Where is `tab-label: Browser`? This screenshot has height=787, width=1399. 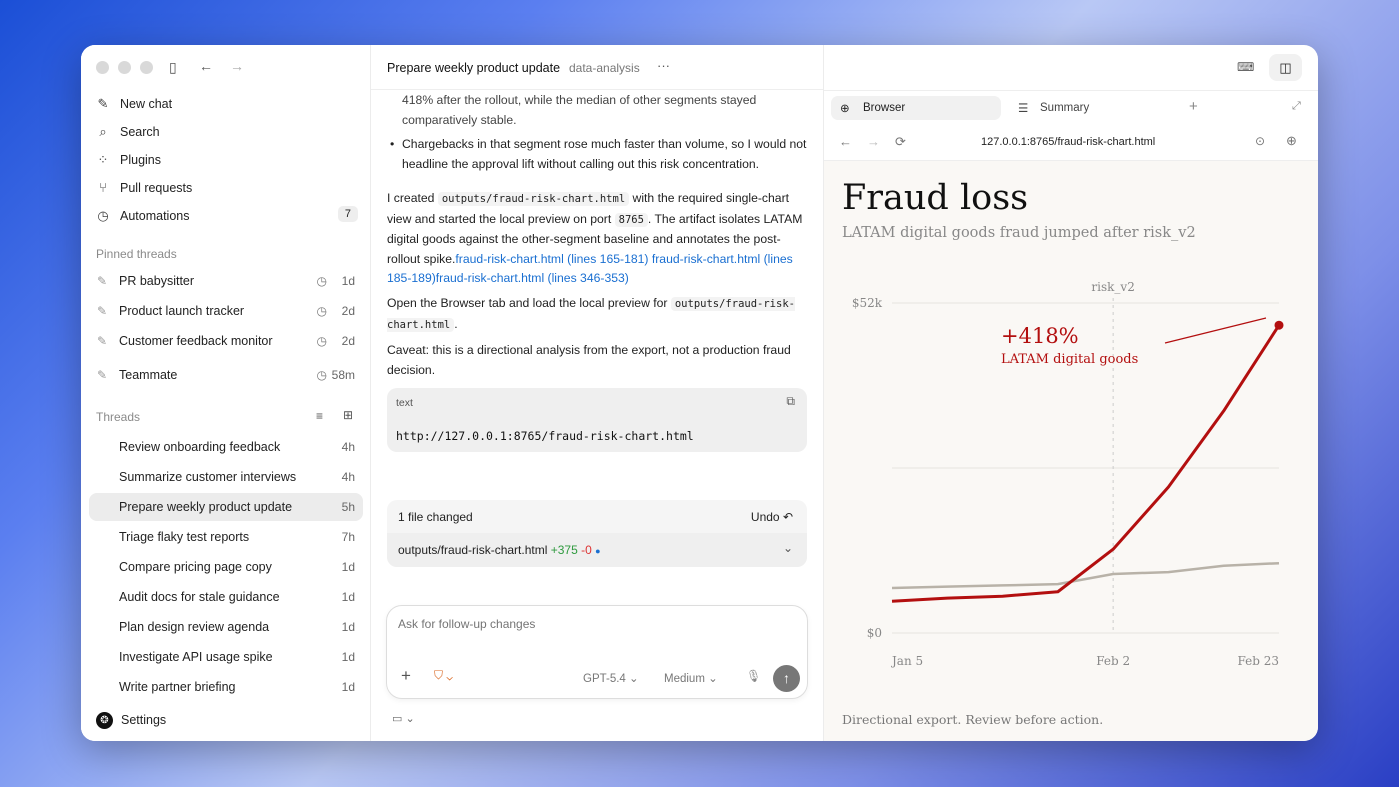
tab-label: Browser is located at coordinates (884, 108).